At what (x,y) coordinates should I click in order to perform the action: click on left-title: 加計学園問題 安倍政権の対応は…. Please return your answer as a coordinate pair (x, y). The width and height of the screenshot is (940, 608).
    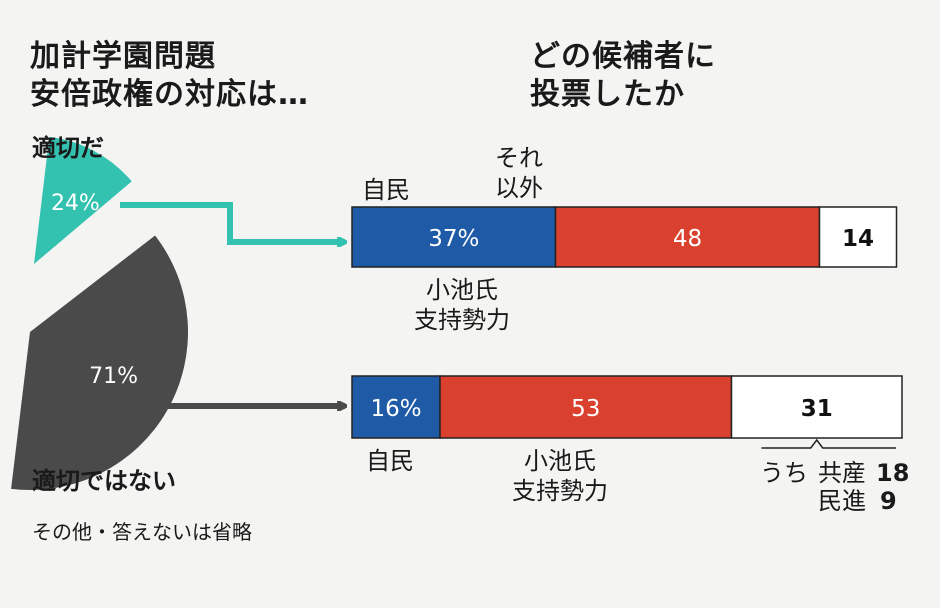
    Looking at the image, I should click on (169, 75).